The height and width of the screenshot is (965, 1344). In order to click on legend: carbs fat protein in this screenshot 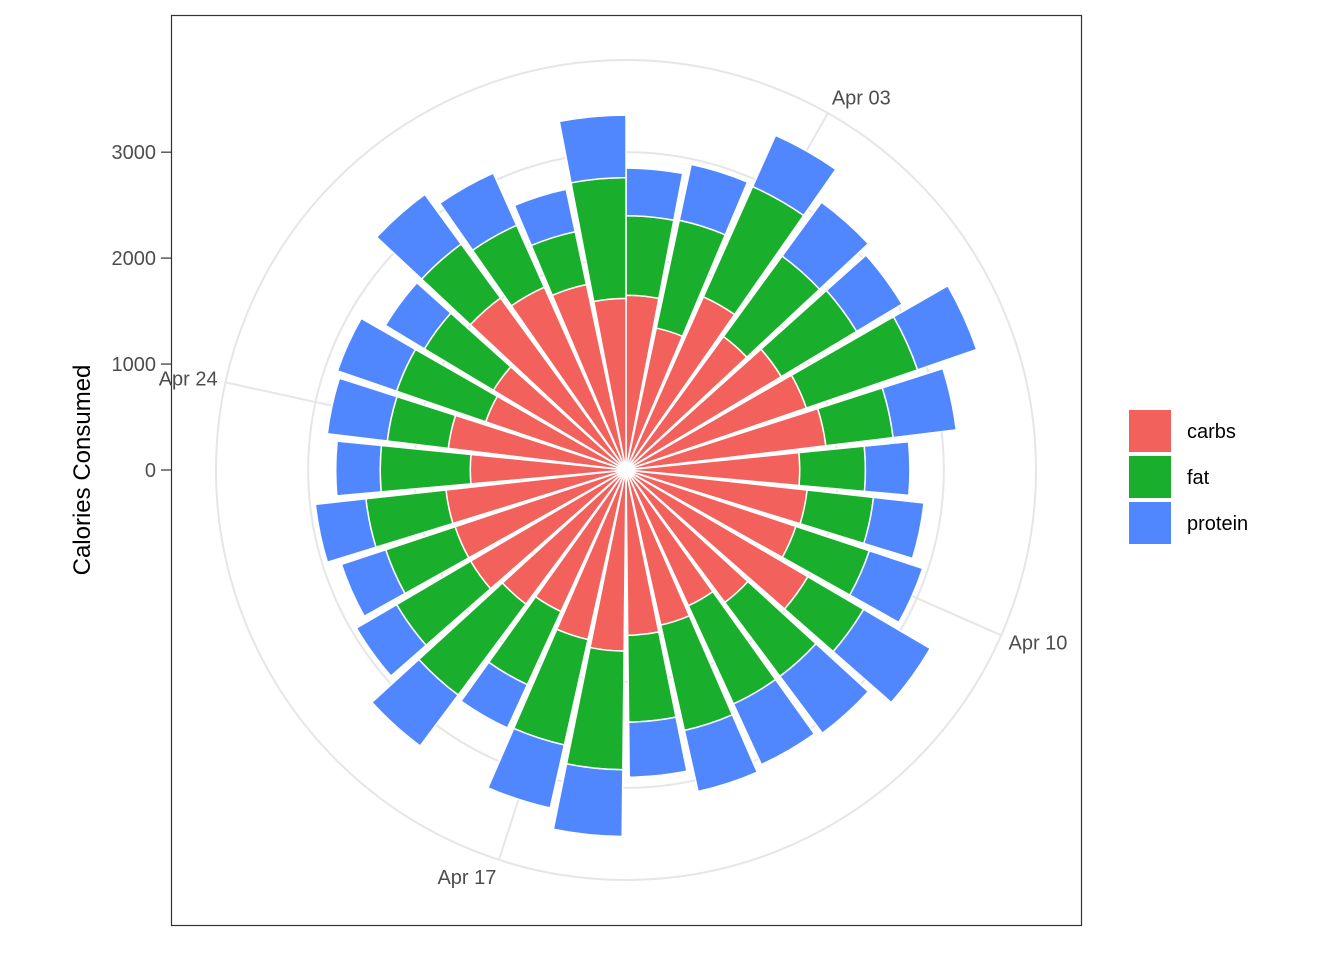, I will do `click(1188, 477)`.